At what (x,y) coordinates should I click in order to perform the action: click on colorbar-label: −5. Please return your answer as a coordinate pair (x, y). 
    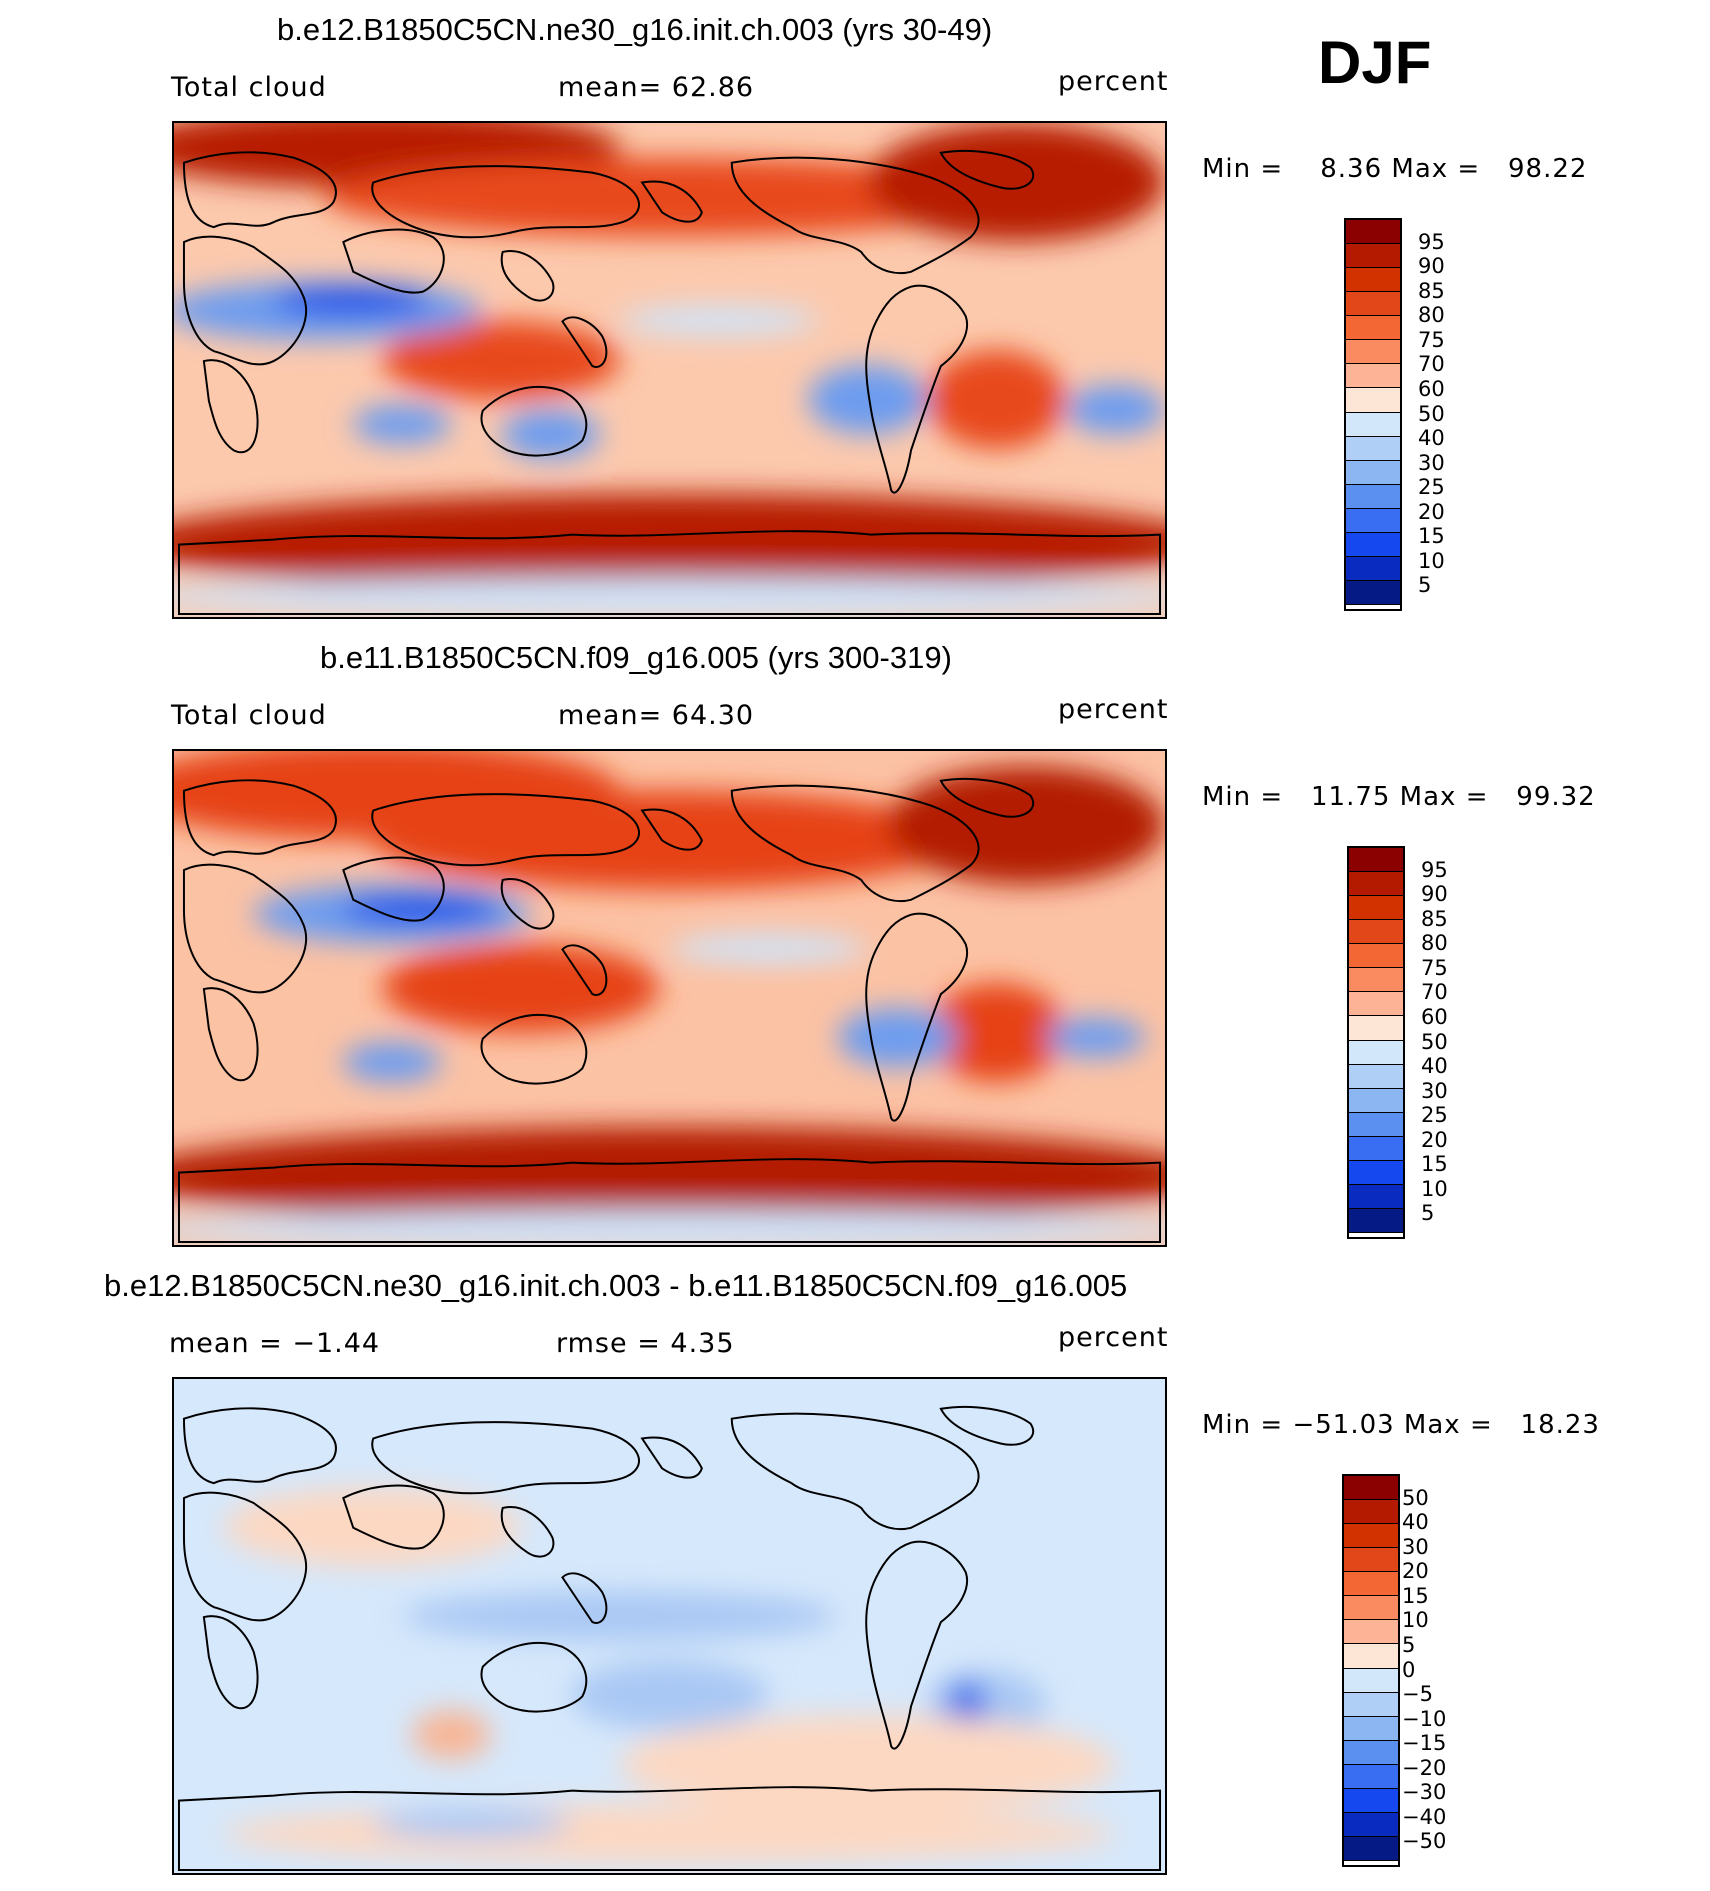
    Looking at the image, I should click on (1417, 1694).